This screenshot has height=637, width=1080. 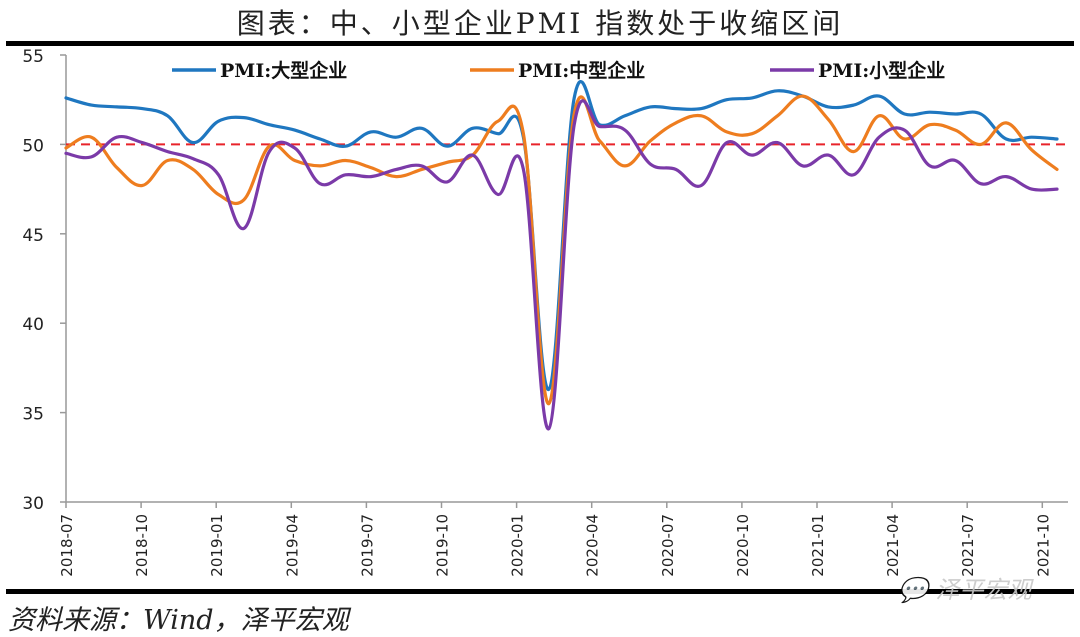 I want to click on chart-title: 图表：中、小型企业PMI 指数处于收缩区间, so click(x=540, y=23).